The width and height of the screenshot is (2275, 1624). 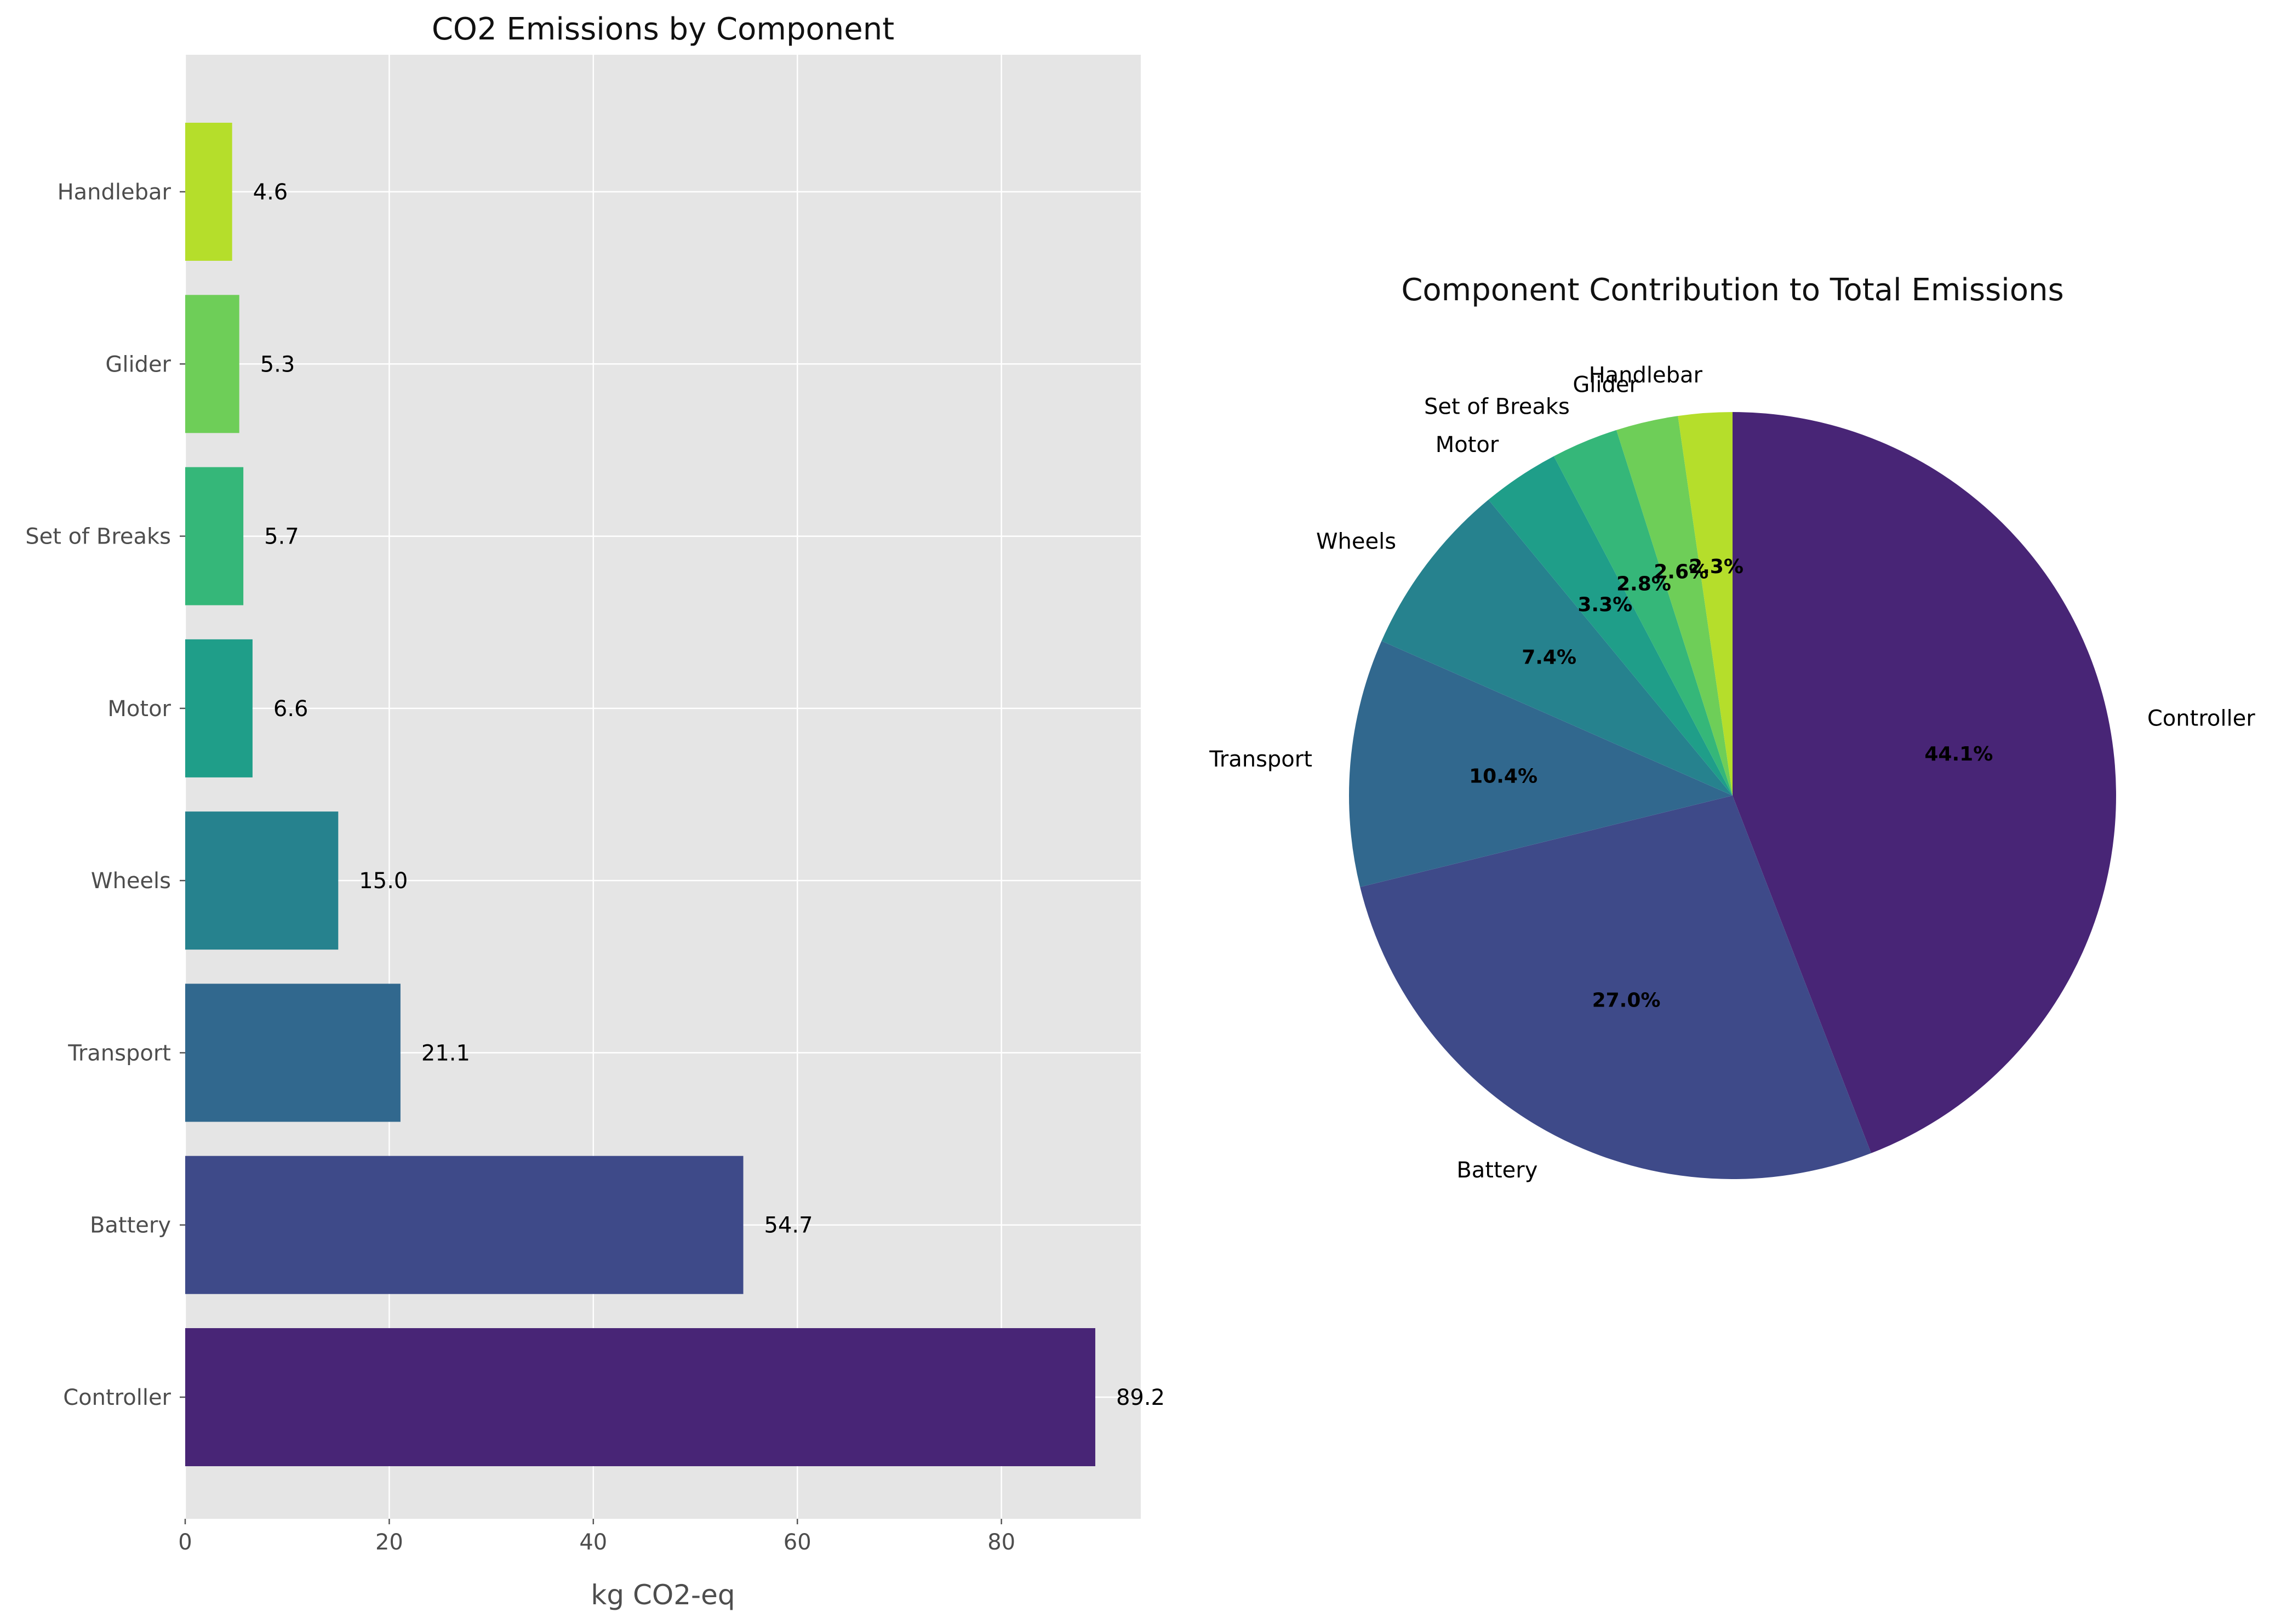 I want to click on bar-controller, so click(x=640, y=1397).